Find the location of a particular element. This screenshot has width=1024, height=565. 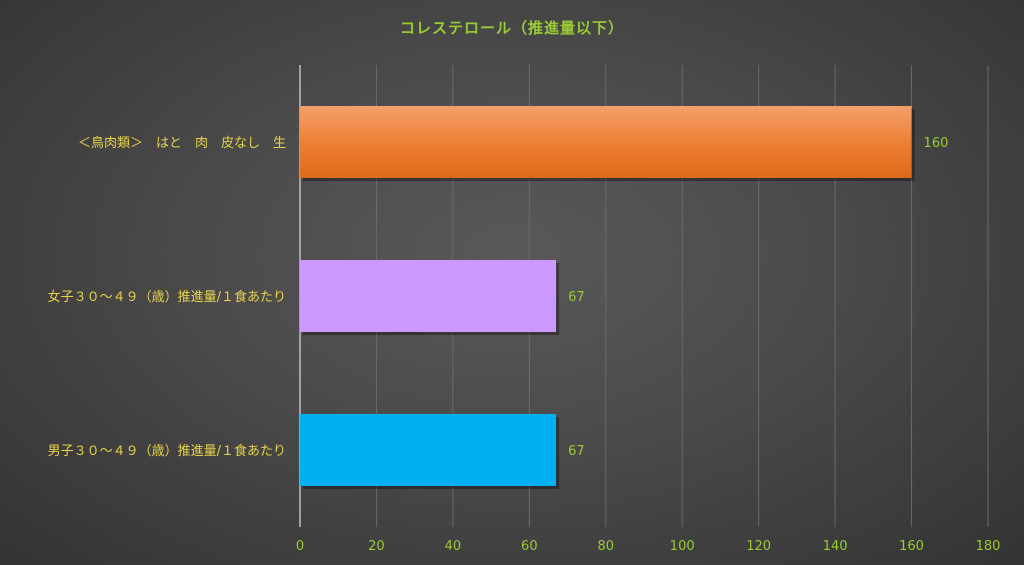

category-label: 男子３０～４９（歳）推進量/１食あたり is located at coordinates (167, 451).